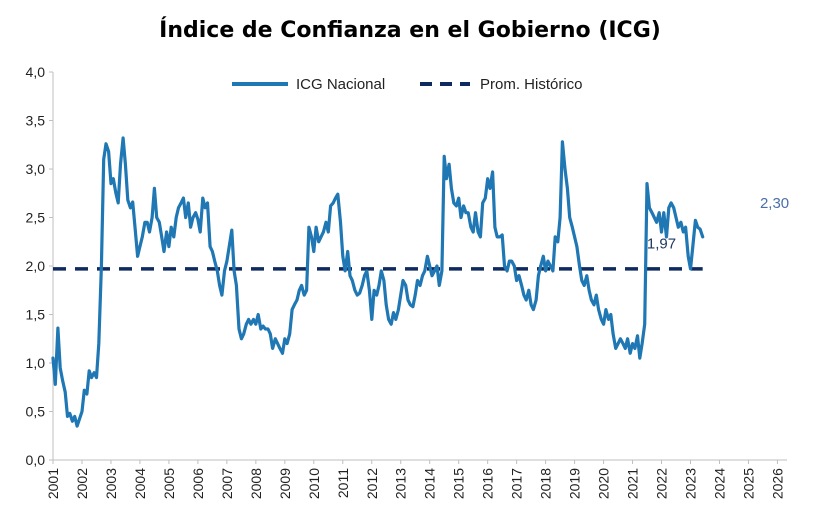 Image resolution: width=820 pixels, height=524 pixels. What do you see at coordinates (36, 121) in the screenshot?
I see `y-tick-label: 3,5` at bounding box center [36, 121].